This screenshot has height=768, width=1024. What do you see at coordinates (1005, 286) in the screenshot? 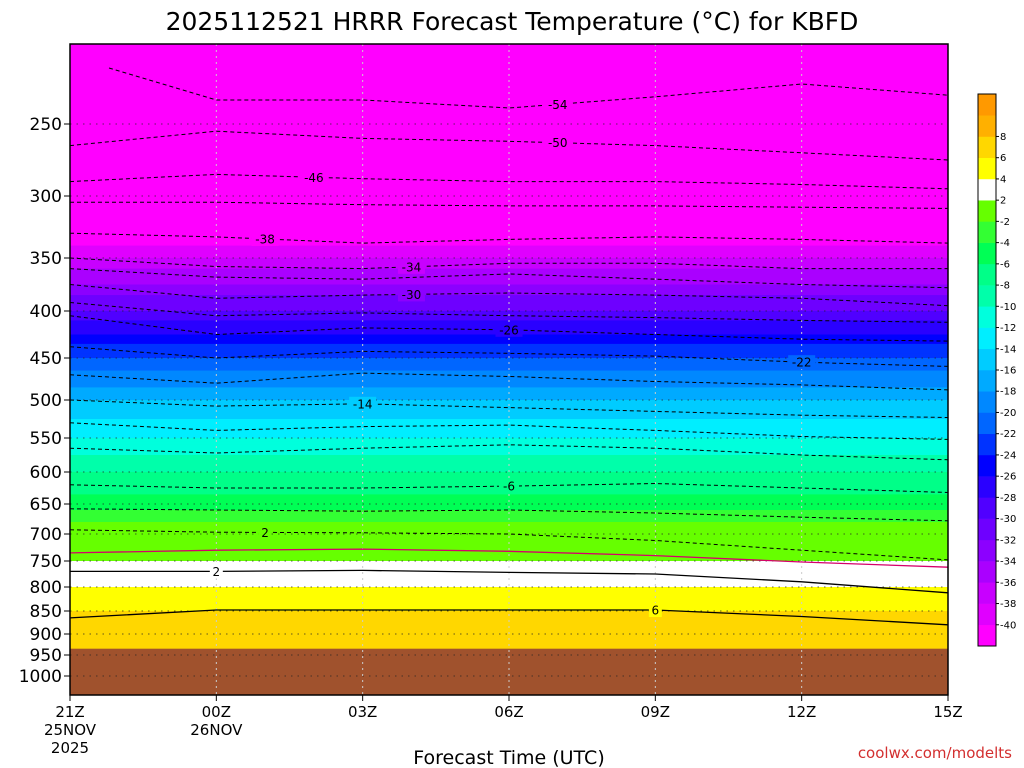
I see `colorbar-label: -8` at bounding box center [1005, 286].